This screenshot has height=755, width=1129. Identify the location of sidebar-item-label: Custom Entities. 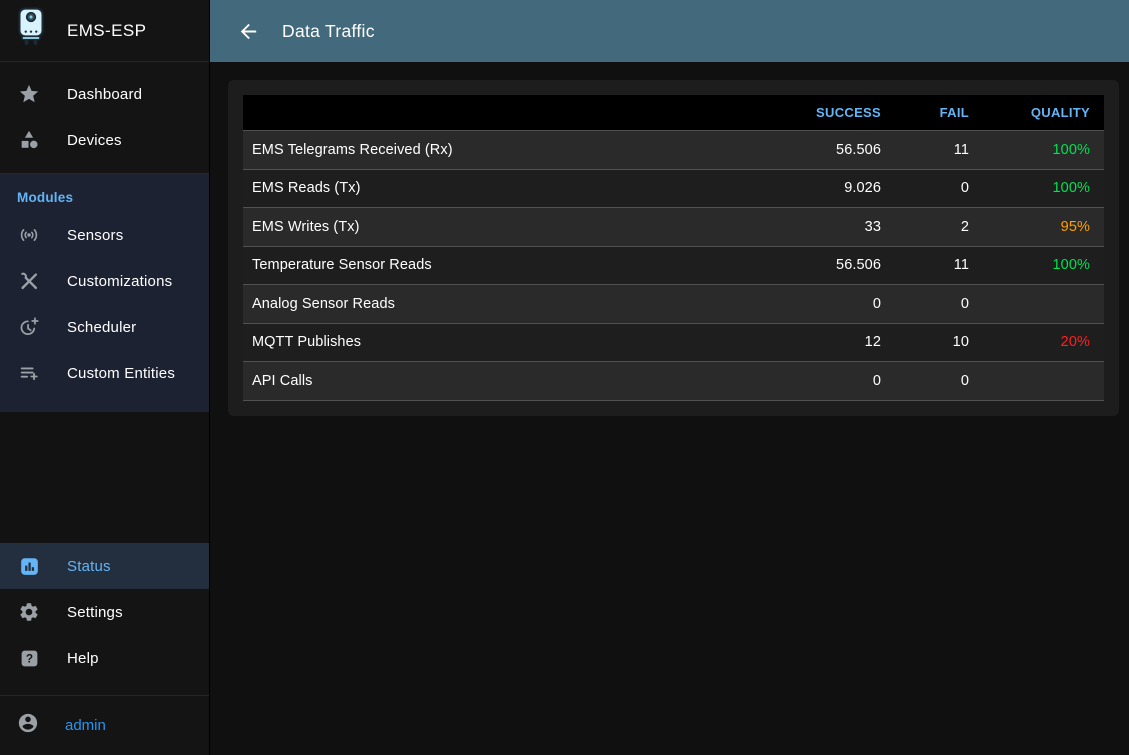
(121, 373).